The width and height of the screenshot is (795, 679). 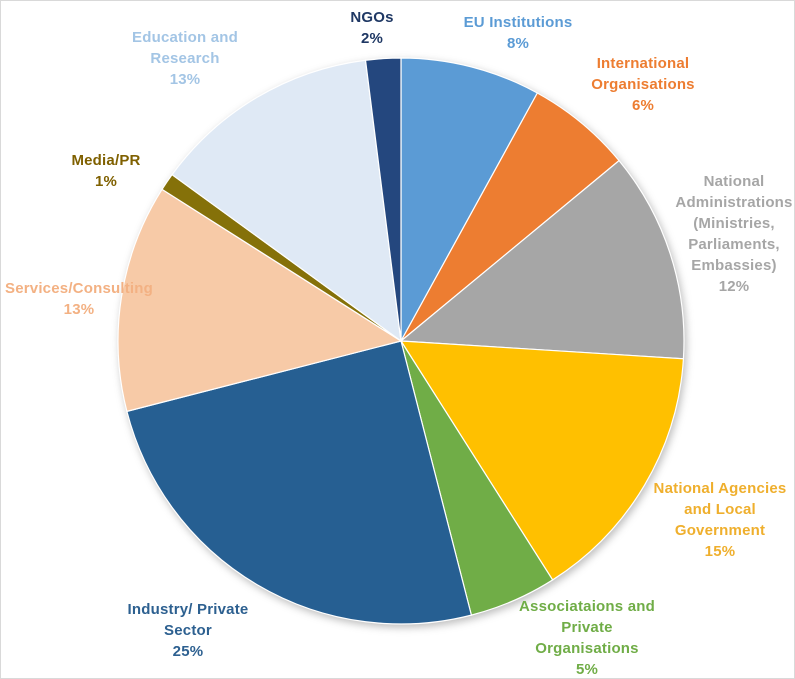 I want to click on pie-slice-education-research, so click(x=286, y=201).